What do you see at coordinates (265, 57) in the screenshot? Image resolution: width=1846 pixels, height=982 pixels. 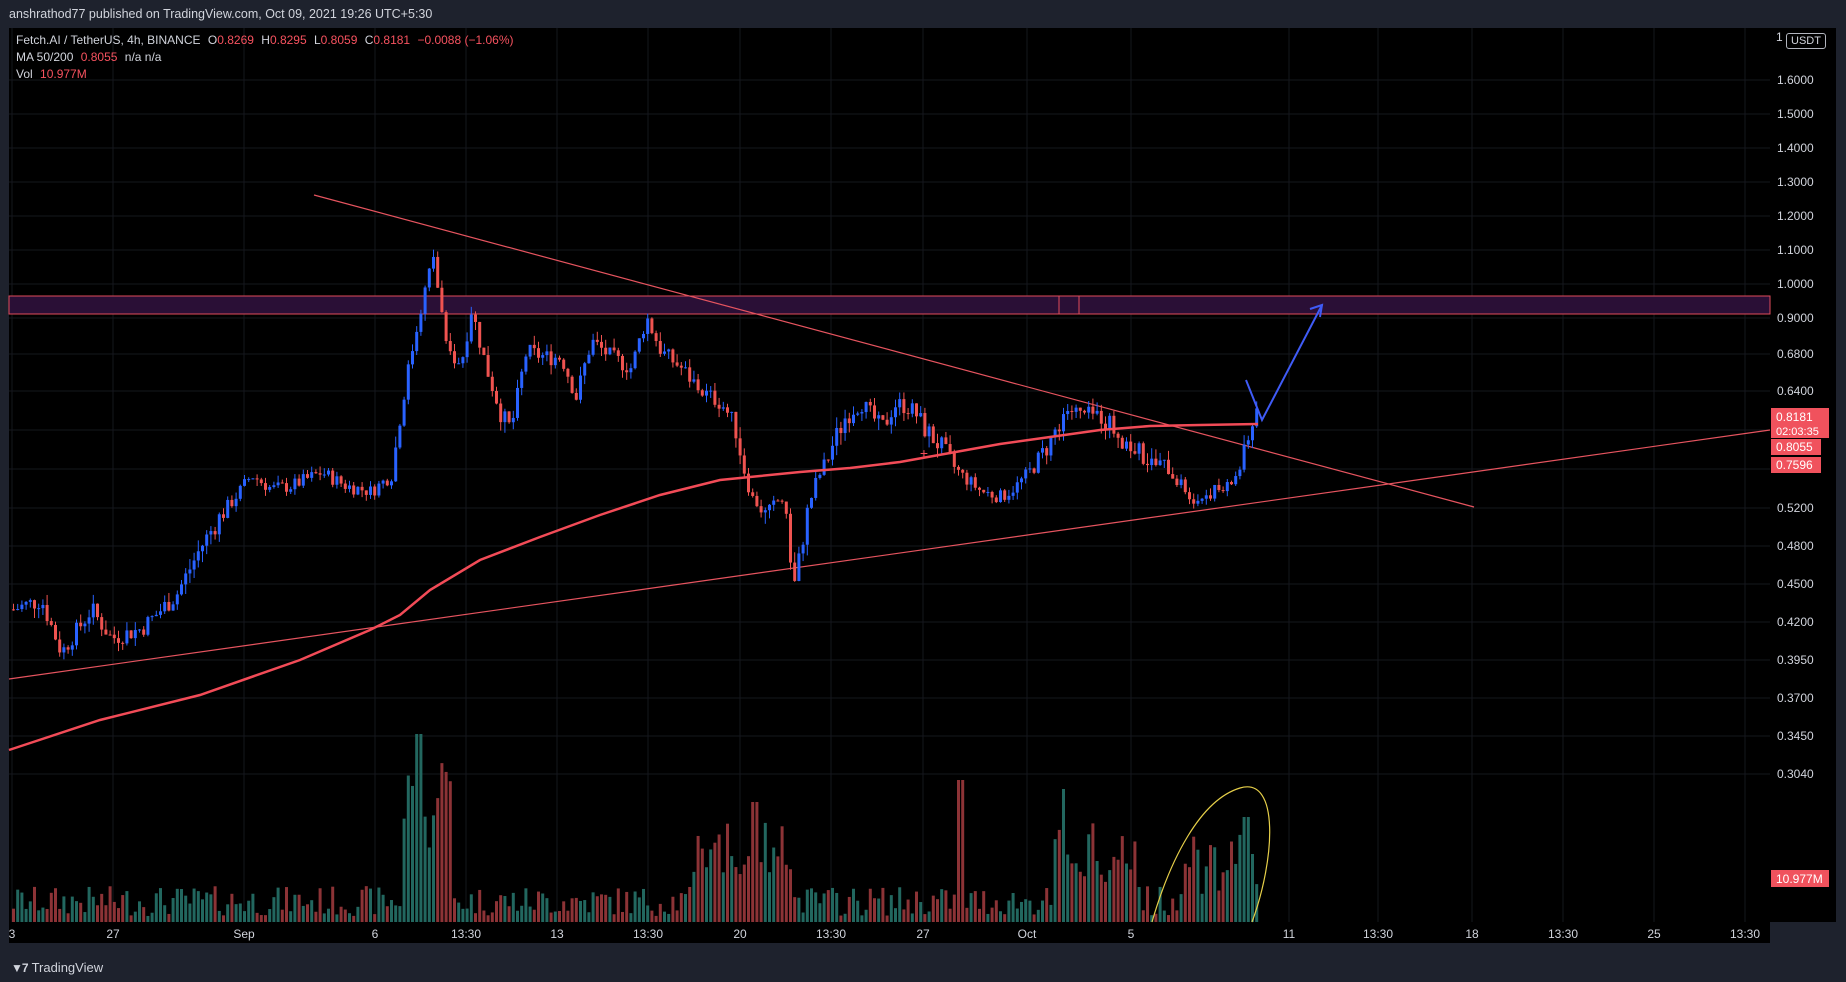 I see `legend-ma-row: MA 50/200 0.8055 n/a n/a` at bounding box center [265, 57].